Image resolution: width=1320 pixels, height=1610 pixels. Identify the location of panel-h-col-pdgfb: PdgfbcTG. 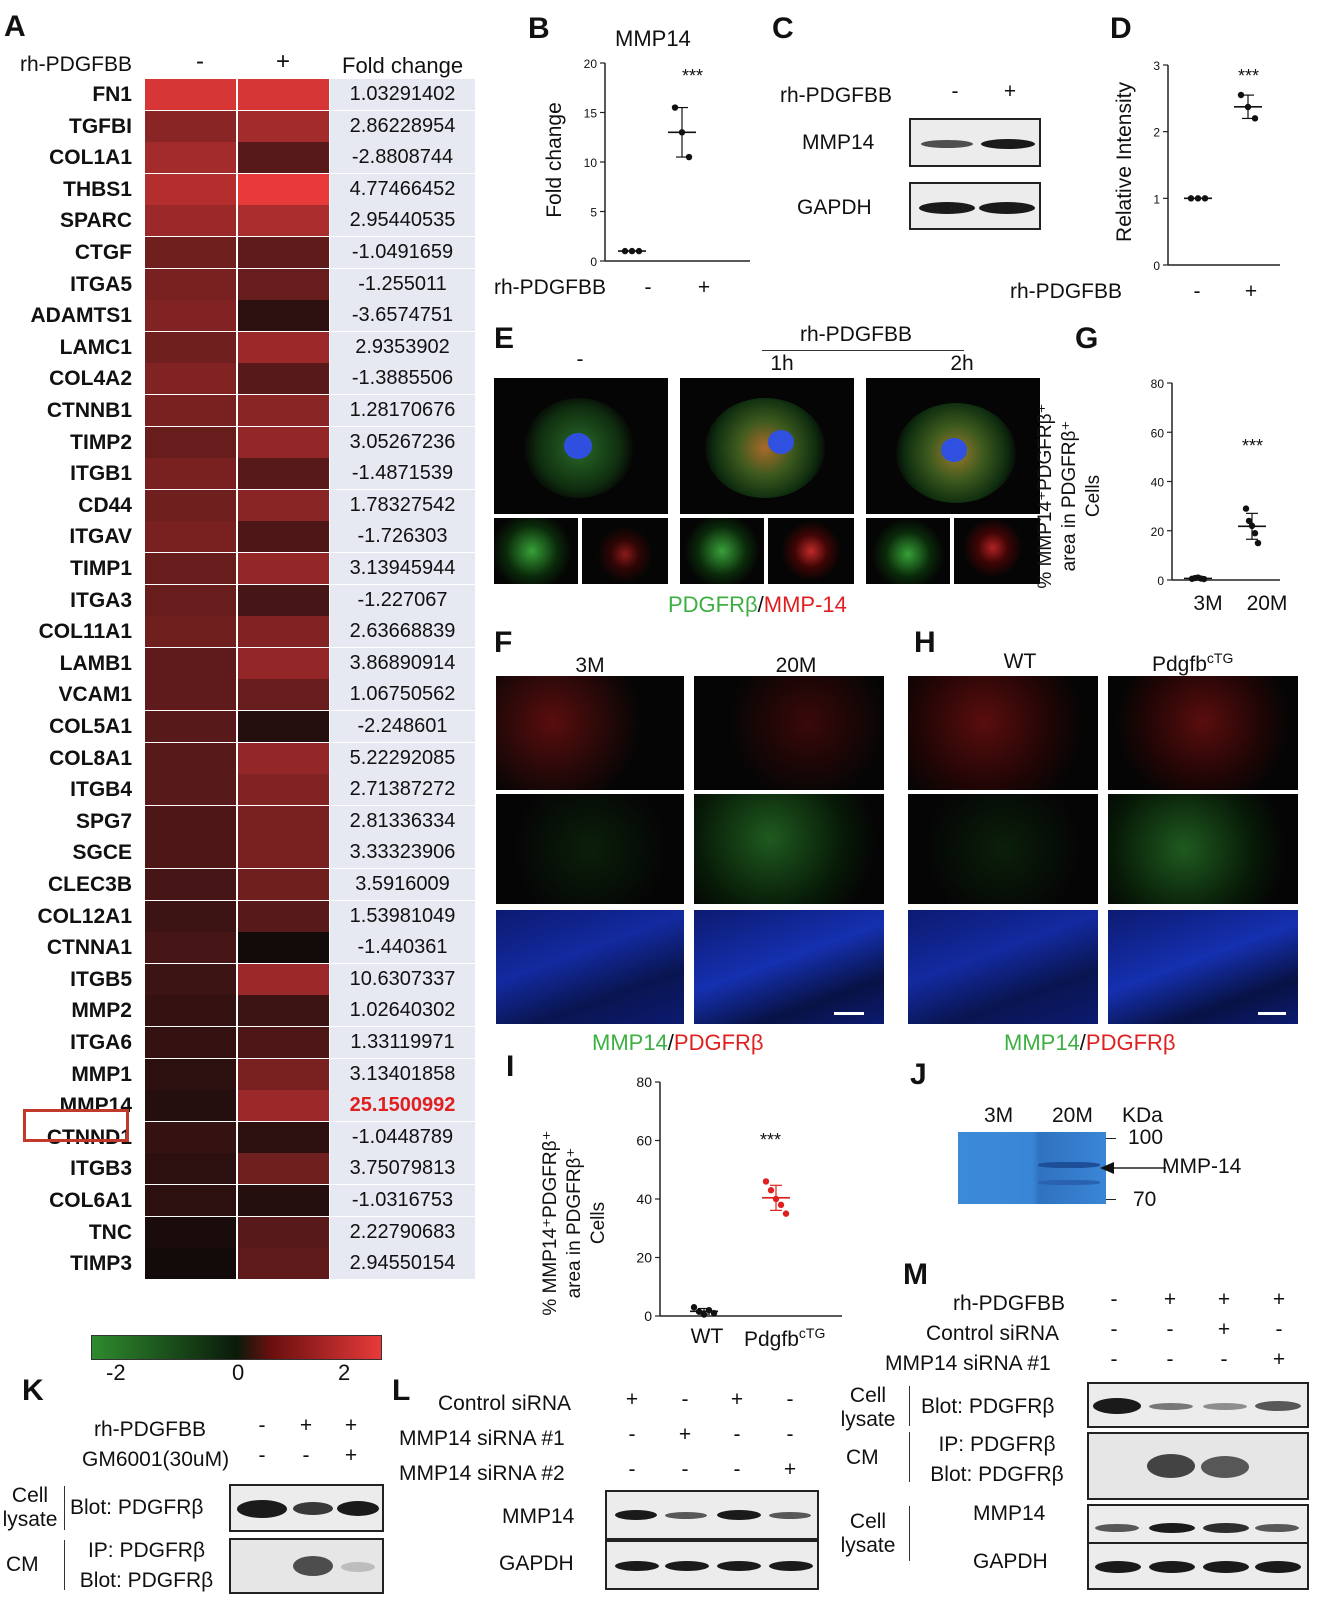
(1193, 663).